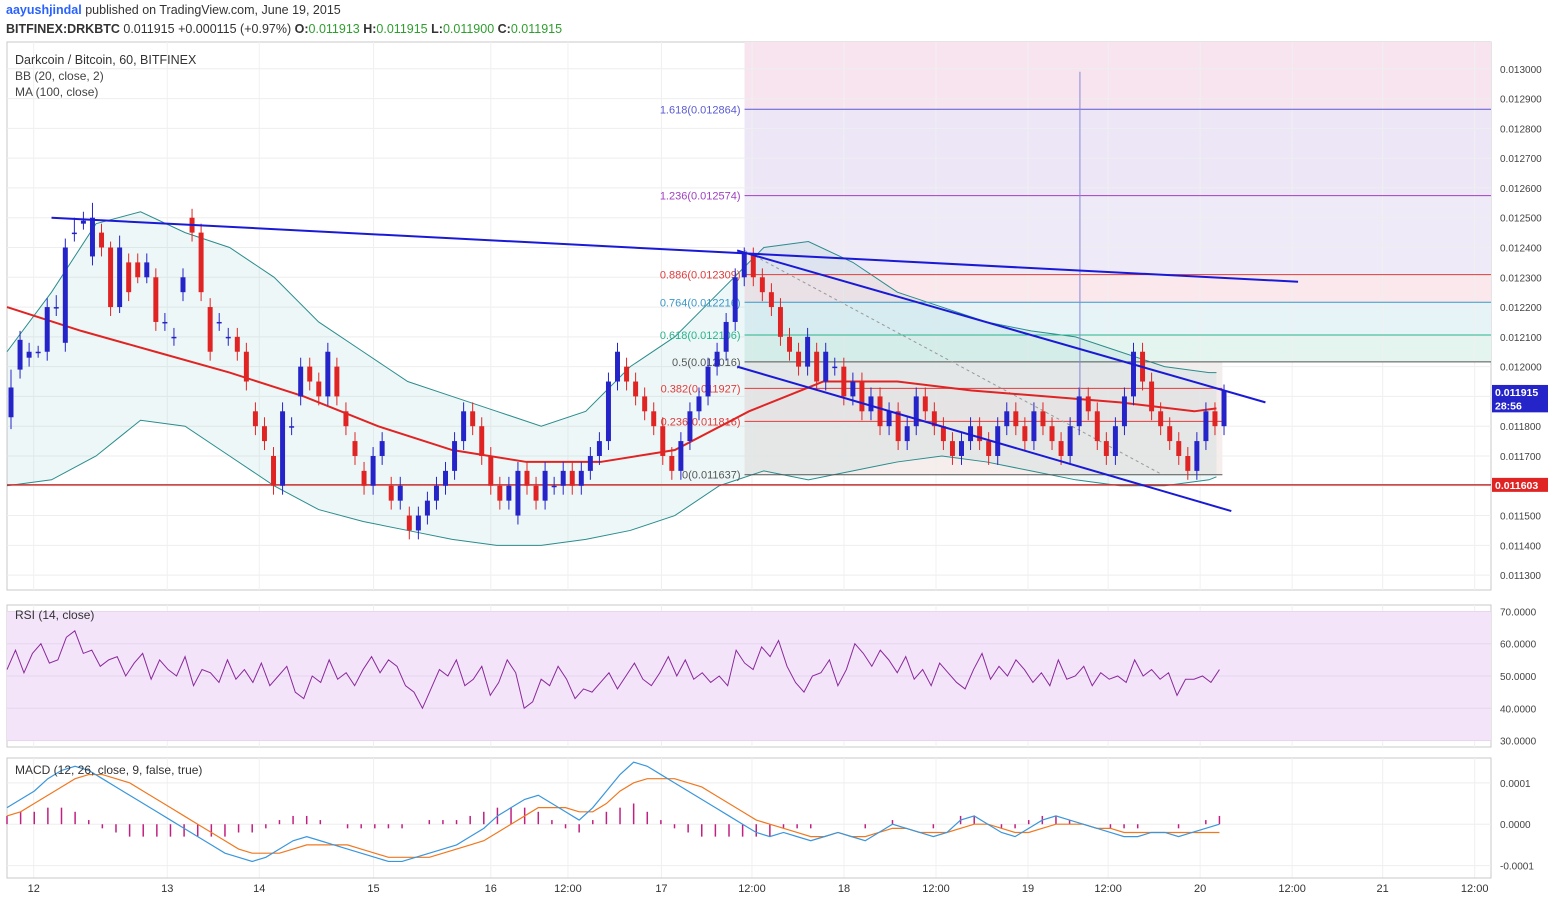  What do you see at coordinates (711, 476) in the screenshot?
I see `fib-level-label: 0(0.011637)` at bounding box center [711, 476].